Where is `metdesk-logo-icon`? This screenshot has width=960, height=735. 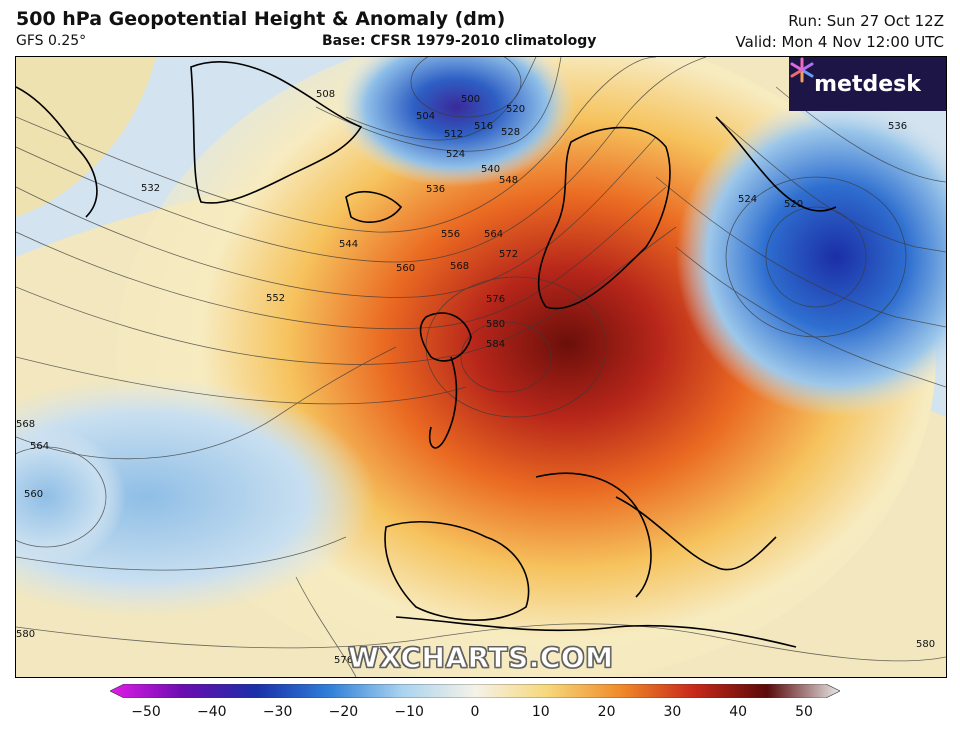
metdesk-logo-icon is located at coordinates (802, 70).